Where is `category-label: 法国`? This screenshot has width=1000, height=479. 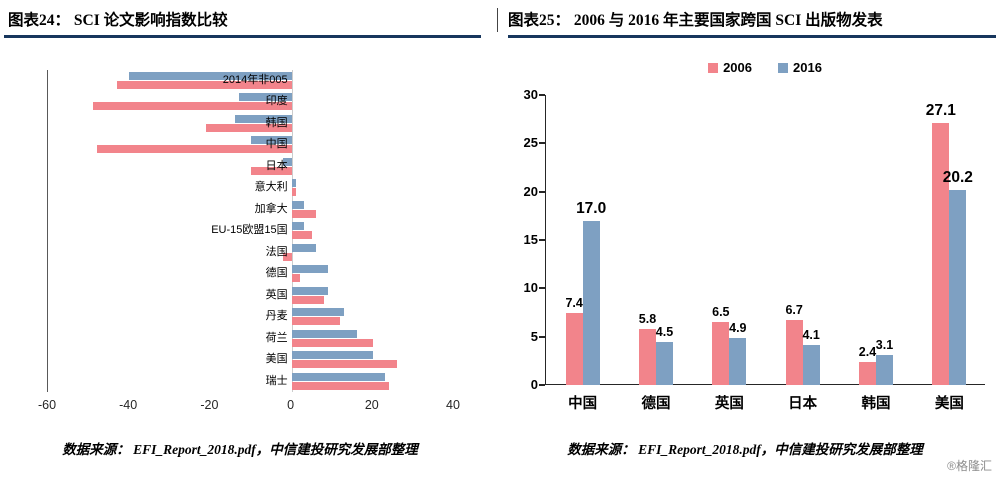 category-label: 法国 is located at coordinates (276, 251).